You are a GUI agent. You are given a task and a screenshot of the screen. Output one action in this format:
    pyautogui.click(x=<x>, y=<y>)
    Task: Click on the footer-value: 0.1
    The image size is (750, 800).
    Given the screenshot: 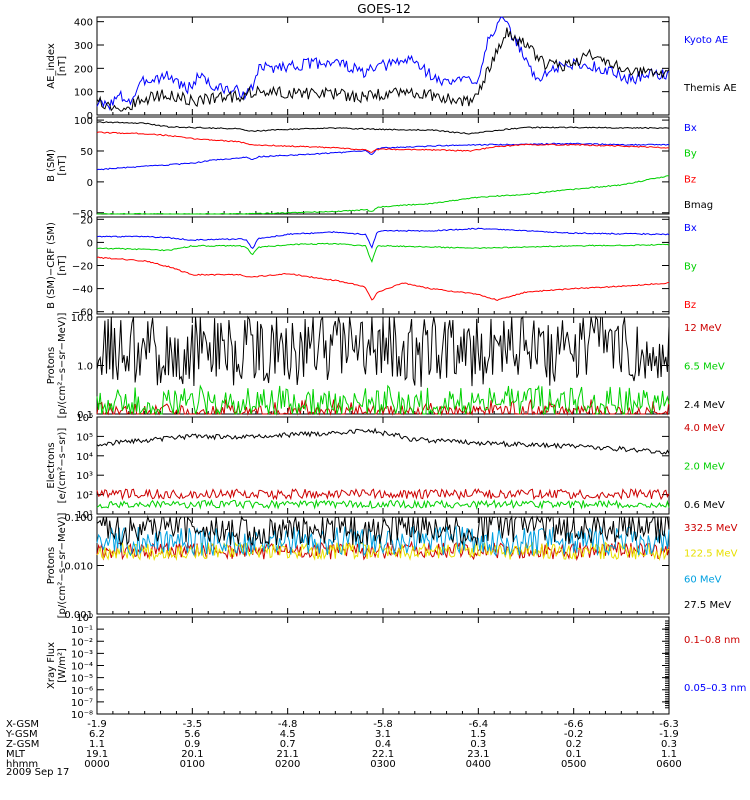 What is the action you would take?
    pyautogui.click(x=574, y=754)
    